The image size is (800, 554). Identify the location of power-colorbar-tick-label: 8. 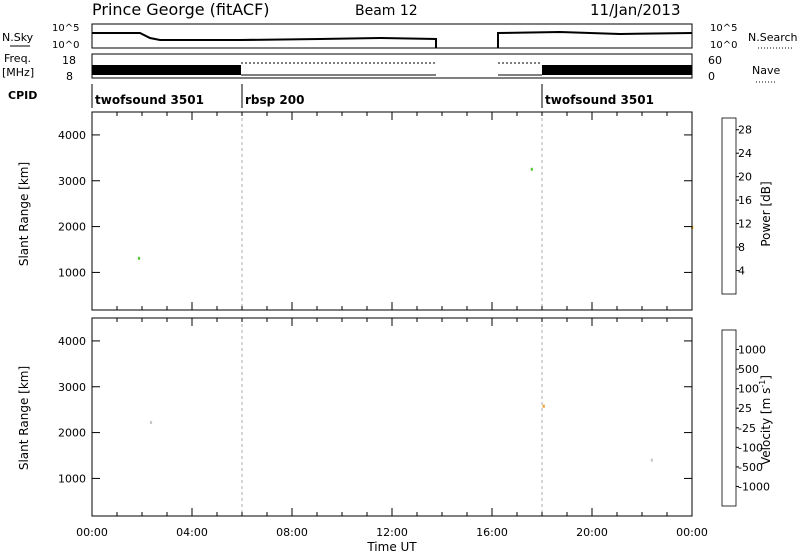
(741, 247).